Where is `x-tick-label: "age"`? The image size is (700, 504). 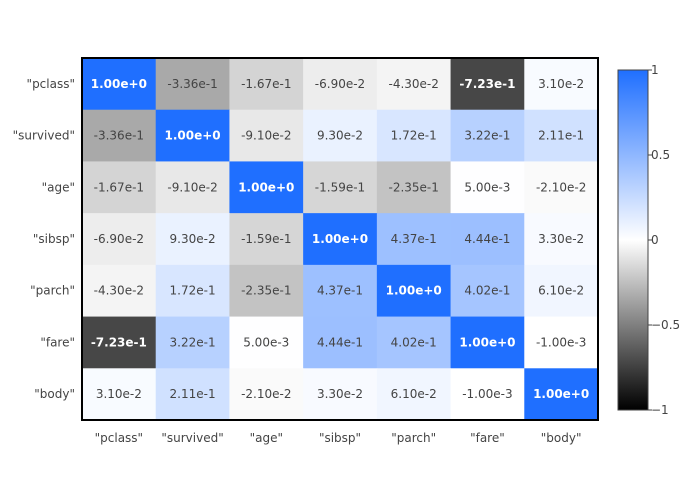
x-tick-label: "age" is located at coordinates (266, 438).